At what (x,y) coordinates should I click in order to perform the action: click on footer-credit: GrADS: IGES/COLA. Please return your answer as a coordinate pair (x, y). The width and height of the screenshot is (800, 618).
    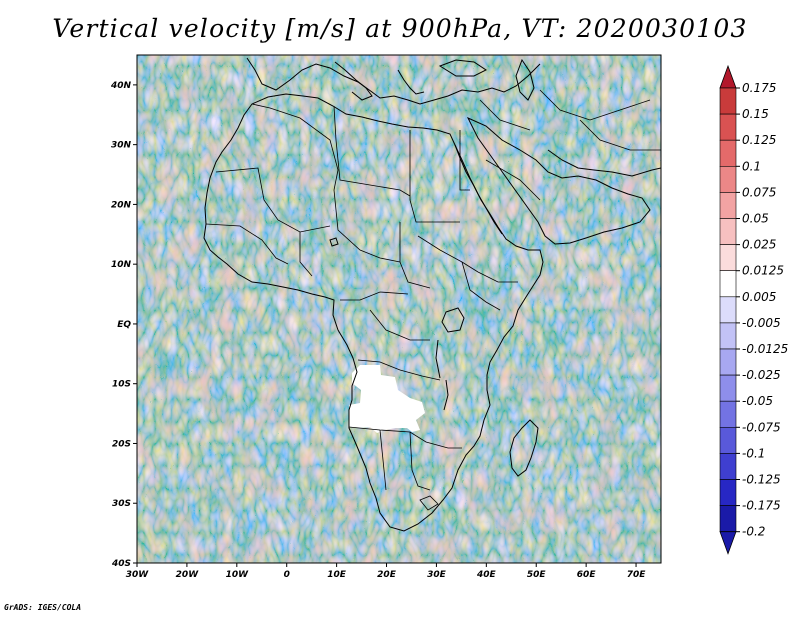
    Looking at the image, I should click on (43, 607).